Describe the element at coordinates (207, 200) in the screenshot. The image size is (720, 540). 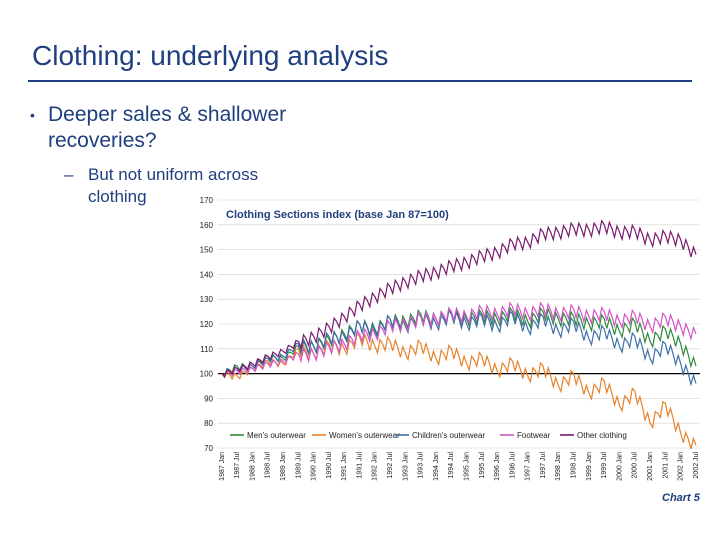
I see `y-tick-label: 170` at that location.